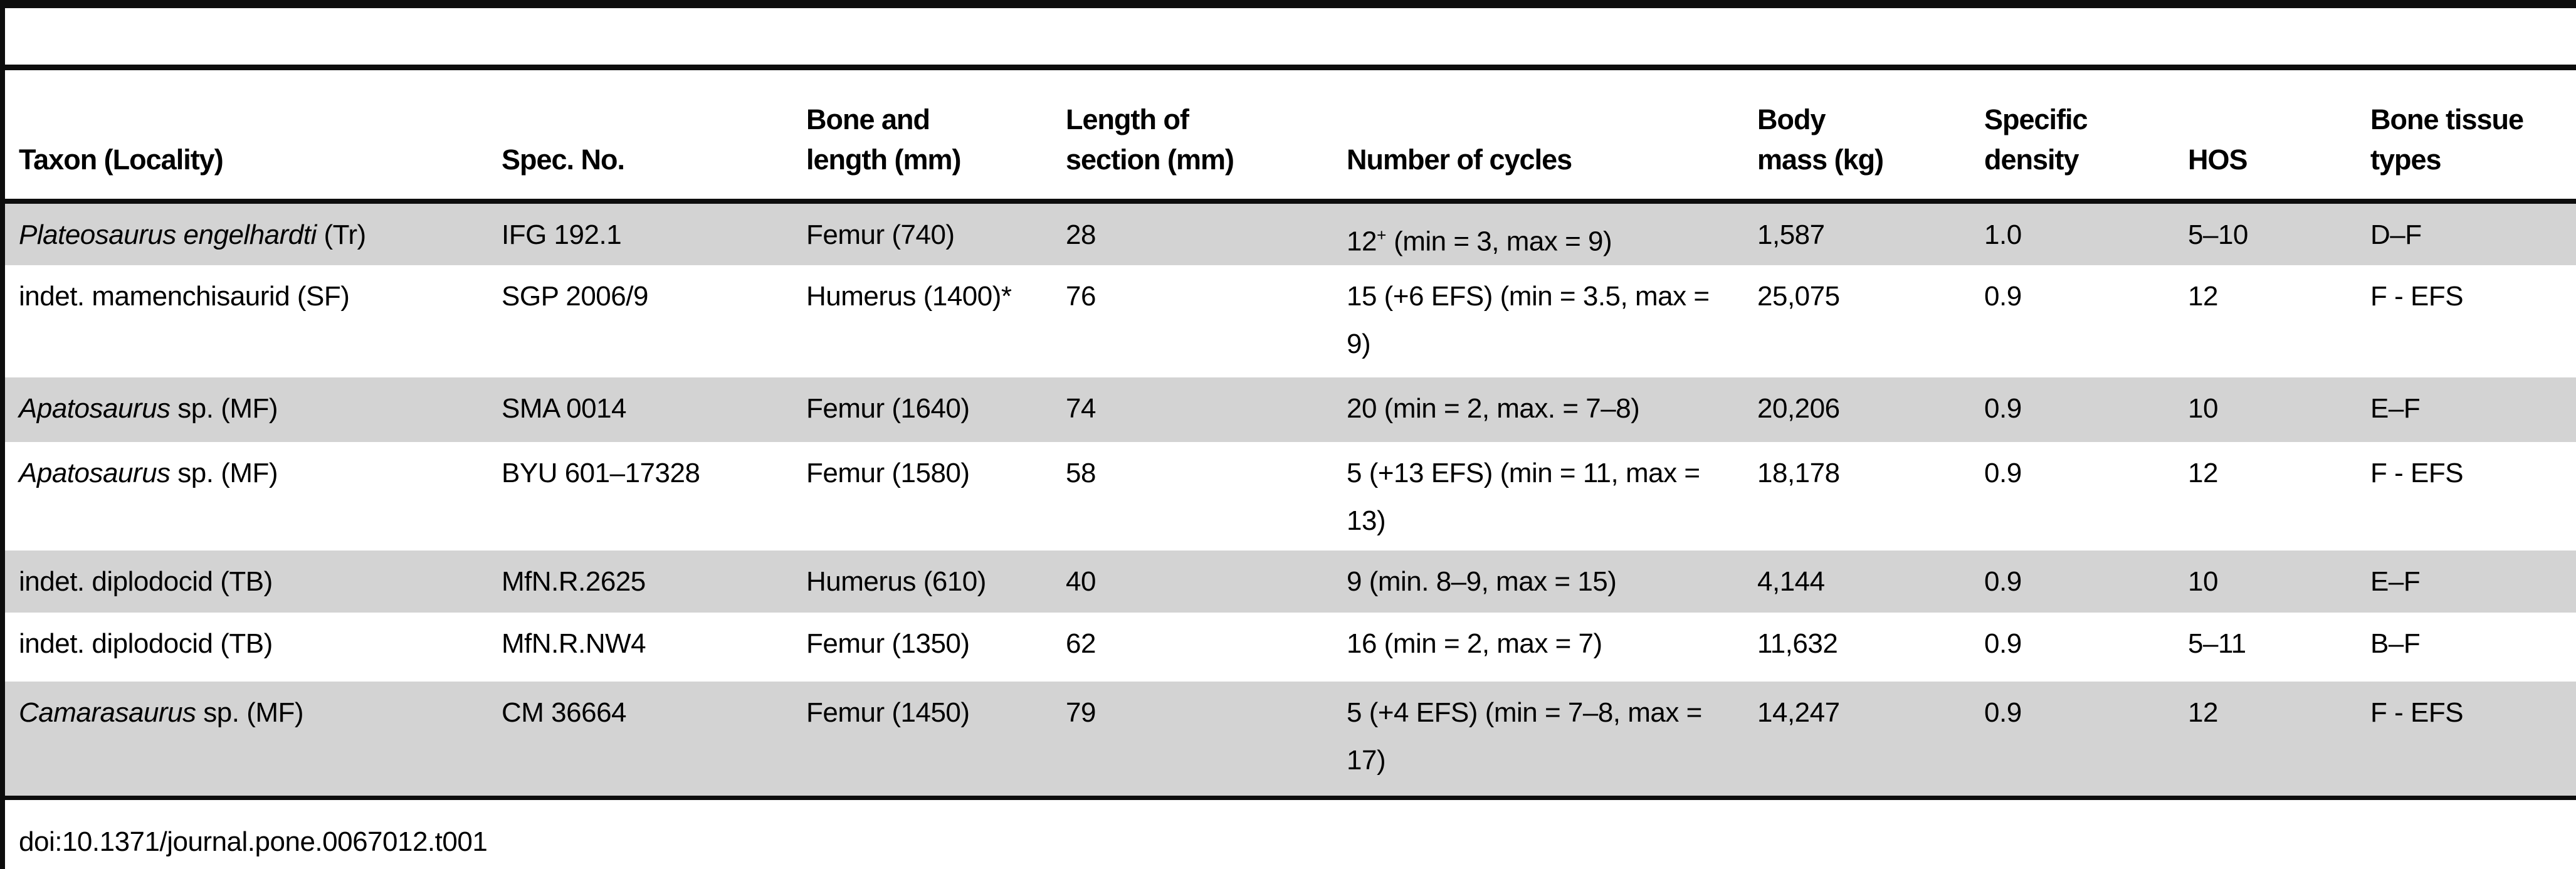 The width and height of the screenshot is (2576, 869). Describe the element at coordinates (1081, 713) in the screenshot. I see `cell-section-length: 79` at that location.